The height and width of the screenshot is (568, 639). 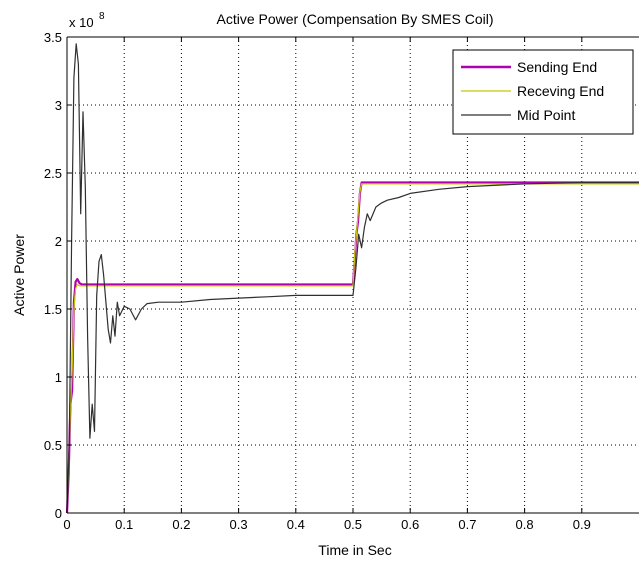 What do you see at coordinates (53, 173) in the screenshot?
I see `y-tick-label: 2.5` at bounding box center [53, 173].